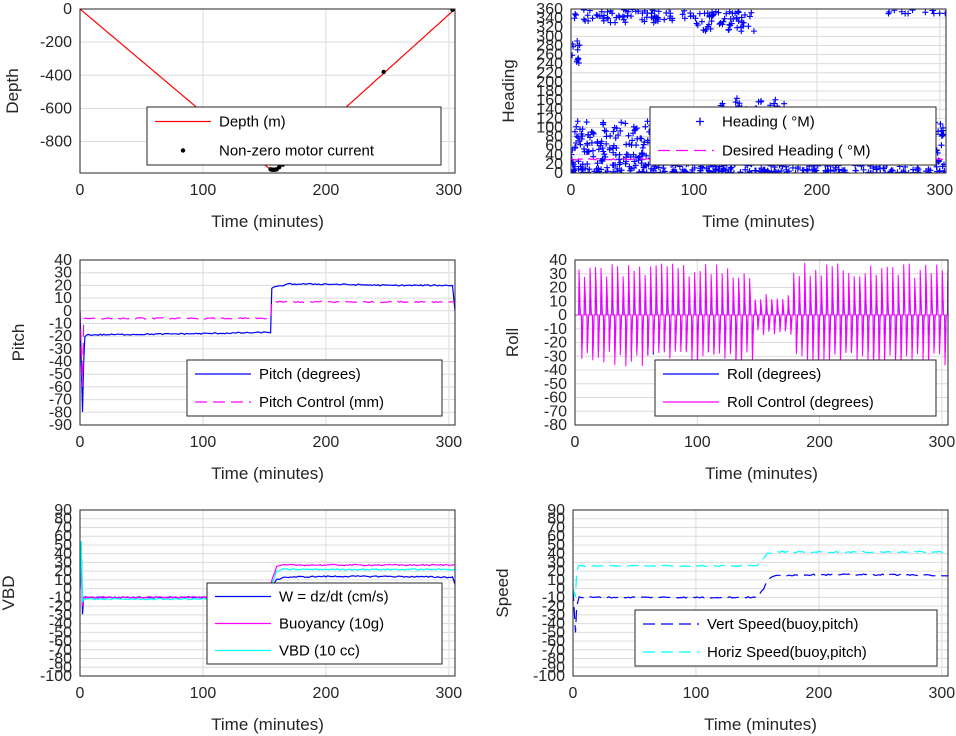  What do you see at coordinates (571, 190) in the screenshot?
I see `heading-xtick-label: 0` at bounding box center [571, 190].